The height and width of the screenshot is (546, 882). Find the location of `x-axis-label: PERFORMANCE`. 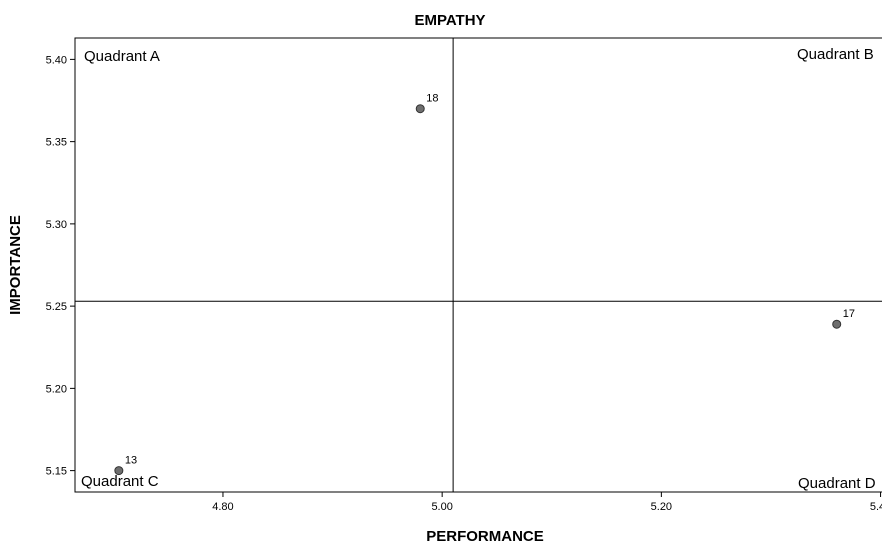

x-axis-label: PERFORMANCE is located at coordinates (485, 536).